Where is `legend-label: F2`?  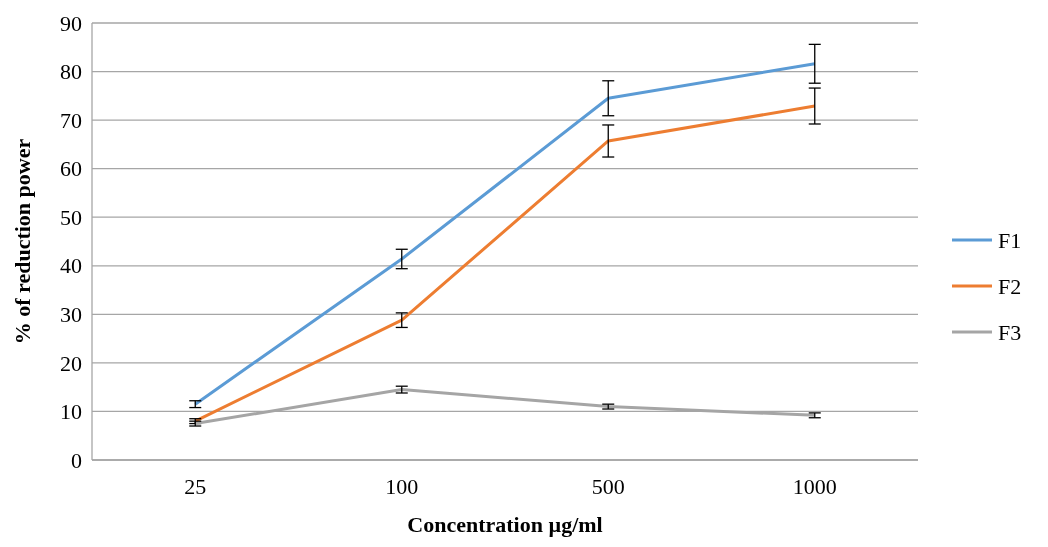
legend-label: F2 is located at coordinates (1010, 286).